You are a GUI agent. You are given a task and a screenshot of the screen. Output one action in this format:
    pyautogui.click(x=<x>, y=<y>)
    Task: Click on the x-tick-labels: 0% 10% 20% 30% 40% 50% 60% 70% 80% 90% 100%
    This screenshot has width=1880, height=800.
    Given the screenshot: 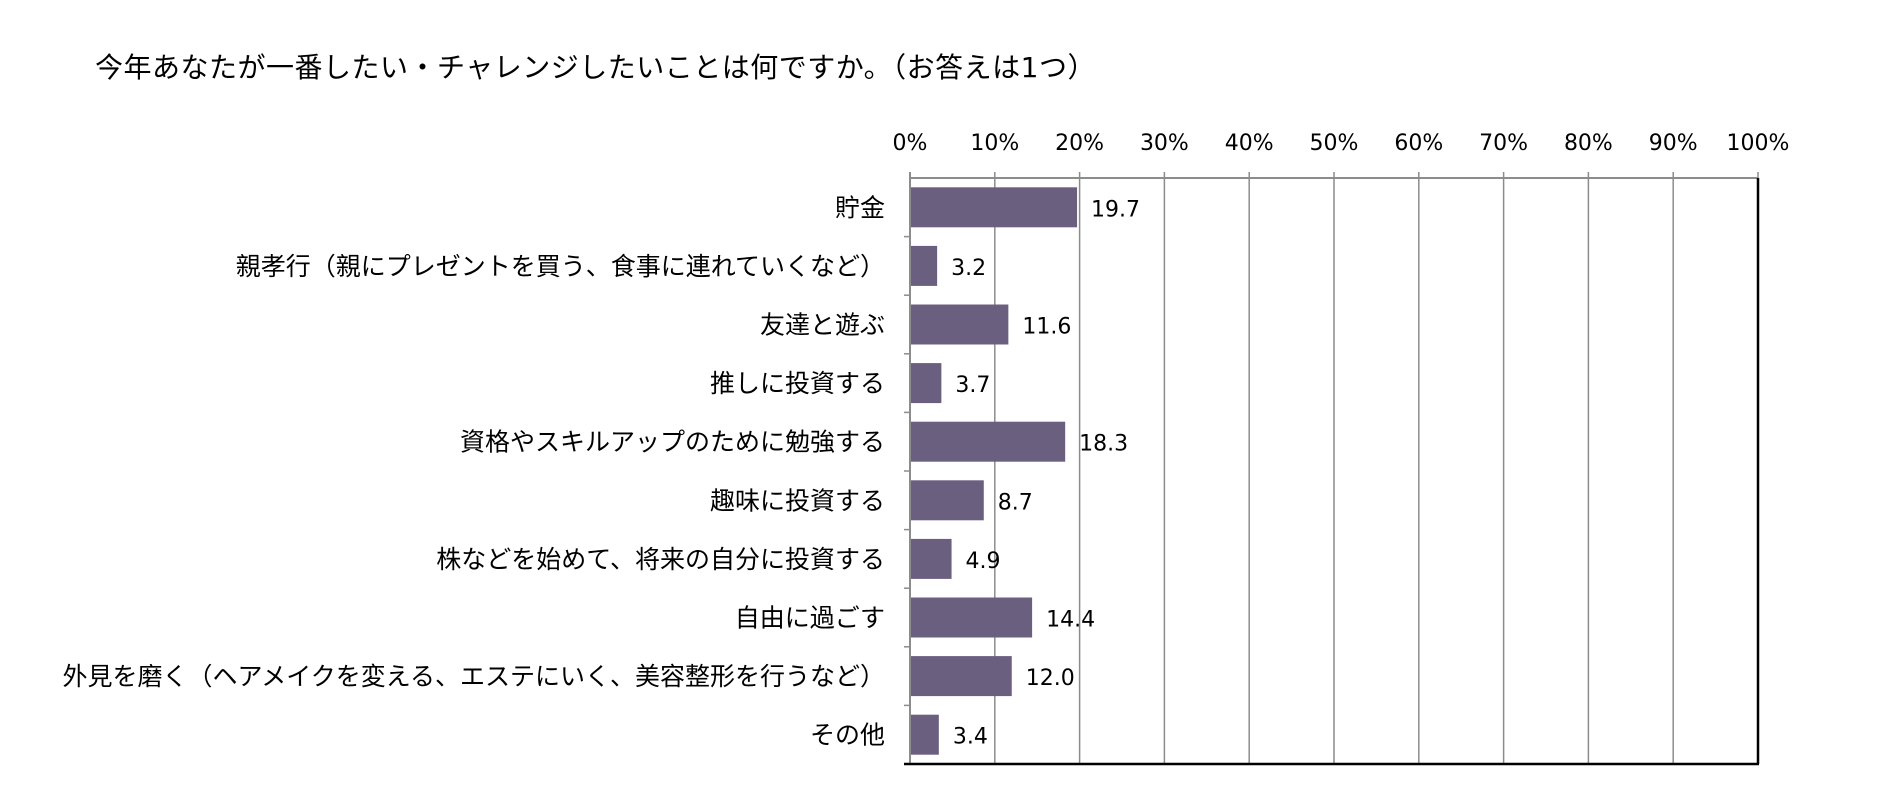 What is the action you would take?
    pyautogui.click(x=1341, y=143)
    